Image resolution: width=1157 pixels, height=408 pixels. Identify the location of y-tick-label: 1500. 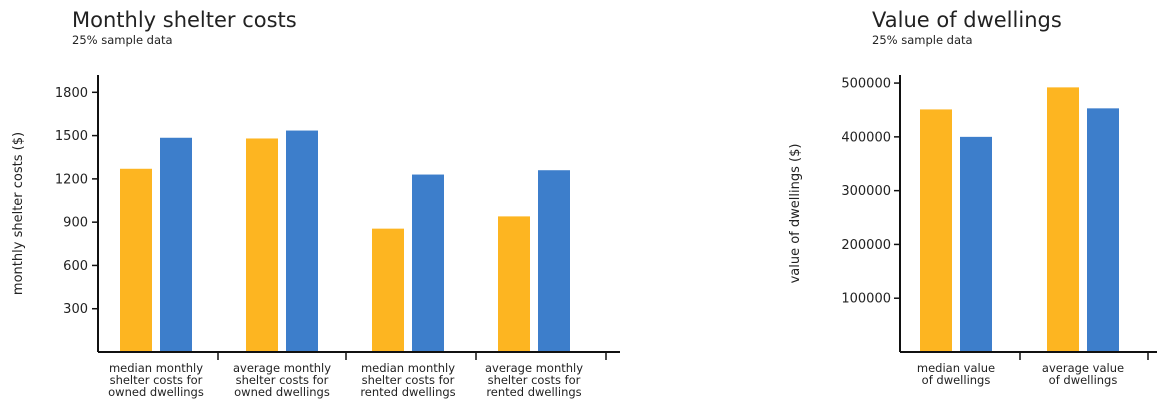
(71, 136).